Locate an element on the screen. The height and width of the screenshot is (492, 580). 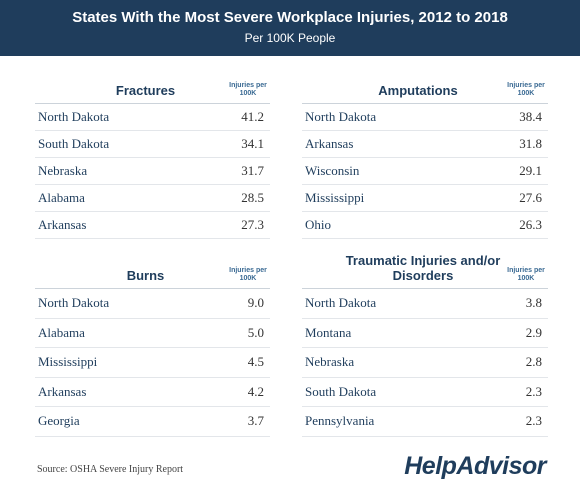
table-row: Alabama 5.0 is located at coordinates (152, 333).